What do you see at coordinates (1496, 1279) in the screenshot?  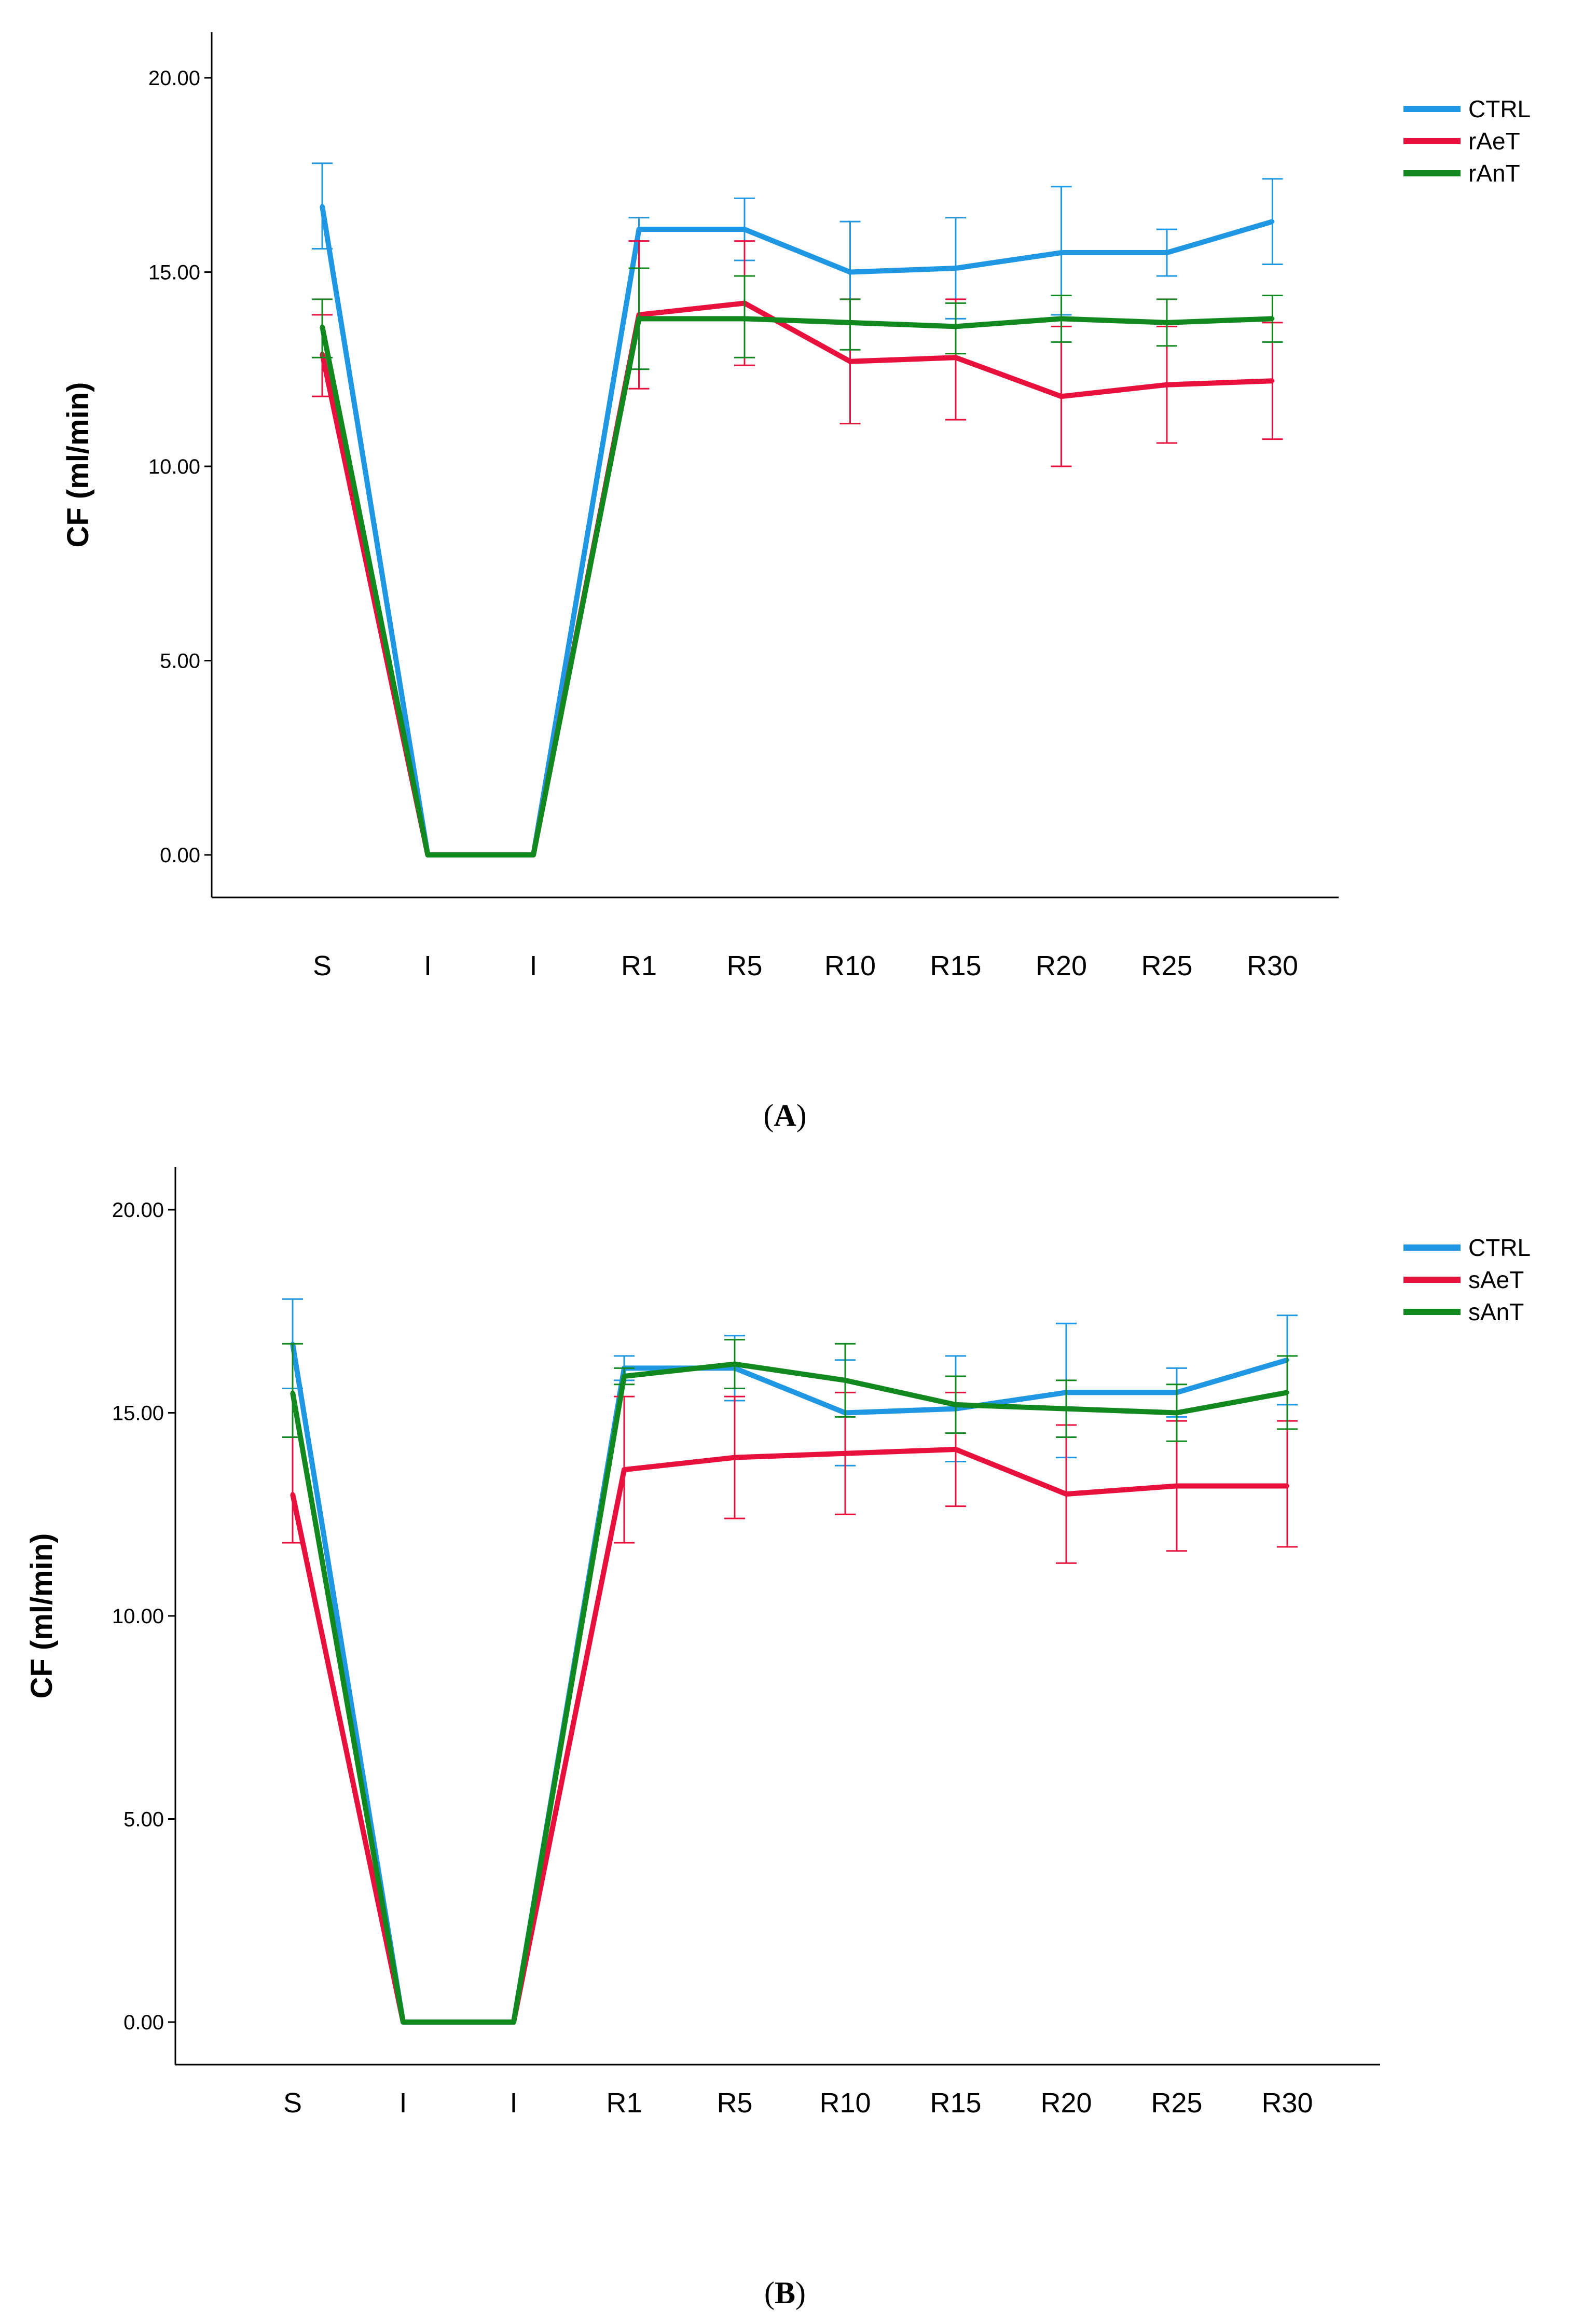 I see `legend-label: sAeT` at bounding box center [1496, 1279].